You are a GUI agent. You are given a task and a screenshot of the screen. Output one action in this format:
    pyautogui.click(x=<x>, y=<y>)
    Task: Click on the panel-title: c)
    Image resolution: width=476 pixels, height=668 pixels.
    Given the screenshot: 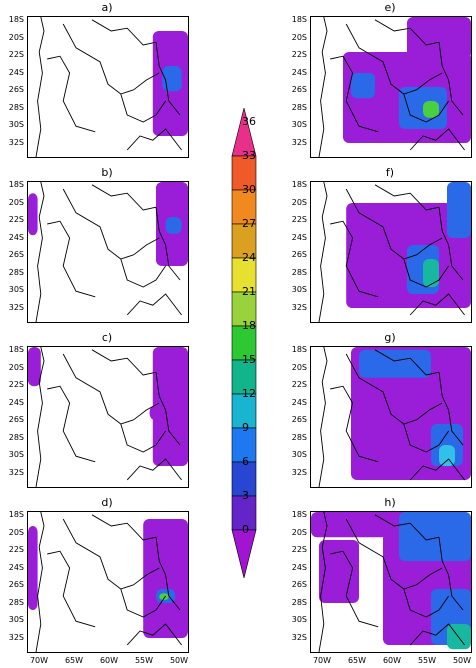 What is the action you would take?
    pyautogui.click(x=107, y=337)
    